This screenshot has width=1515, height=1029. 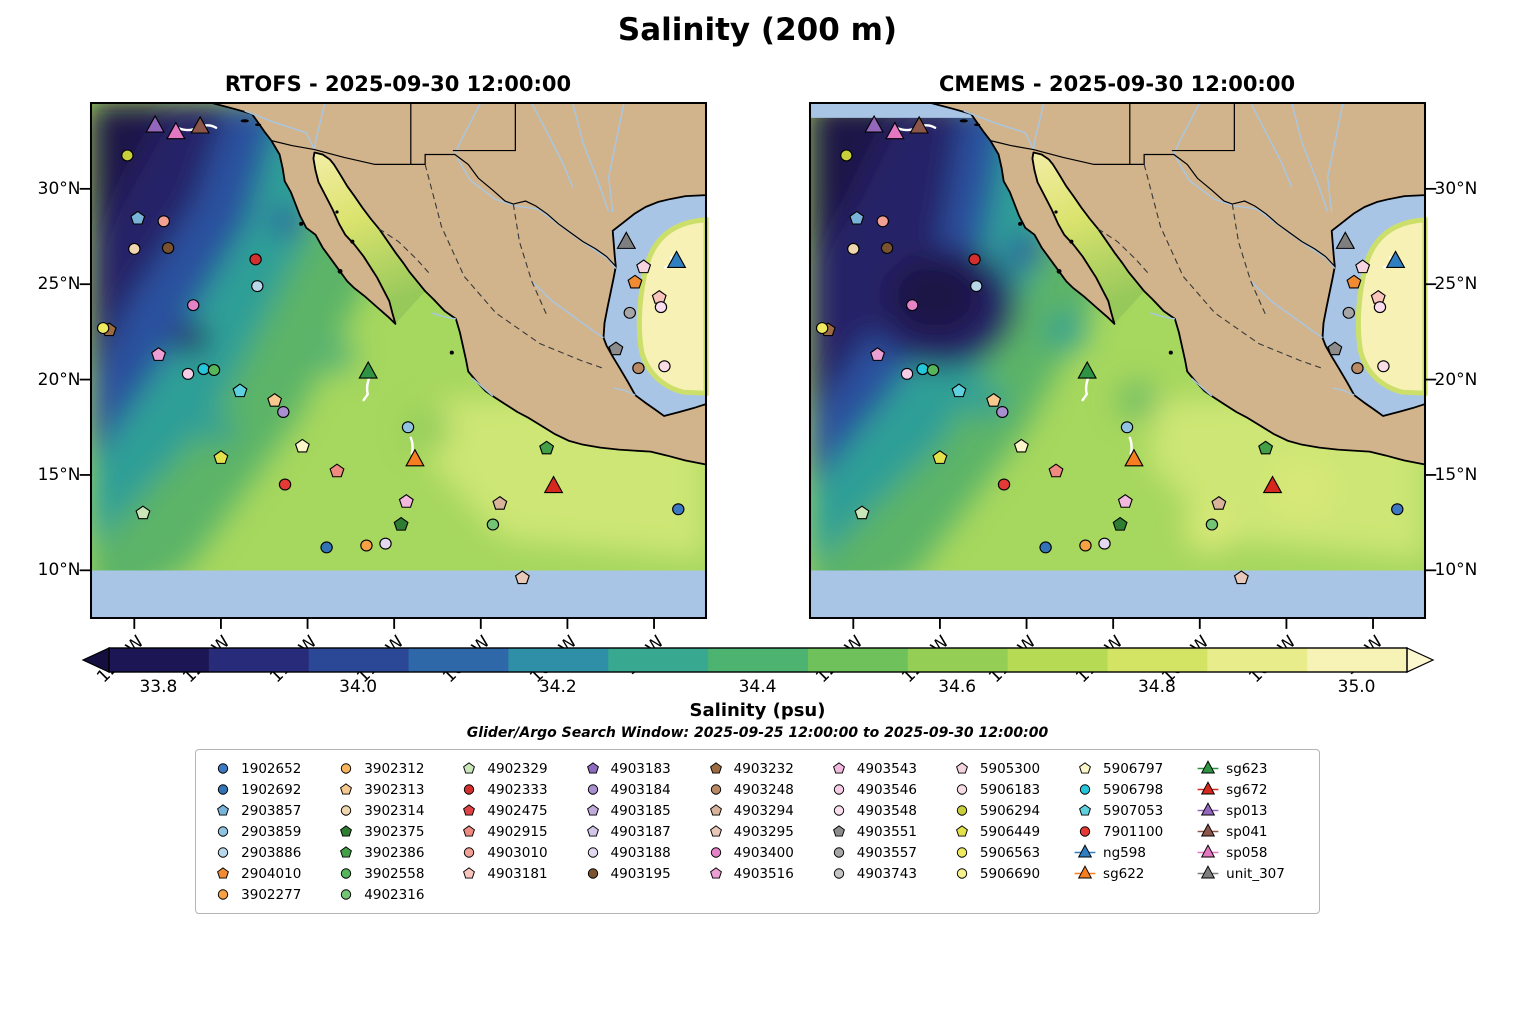 What do you see at coordinates (635, 768) in the screenshot?
I see `legend-entry-4903183: 4903183` at bounding box center [635, 768].